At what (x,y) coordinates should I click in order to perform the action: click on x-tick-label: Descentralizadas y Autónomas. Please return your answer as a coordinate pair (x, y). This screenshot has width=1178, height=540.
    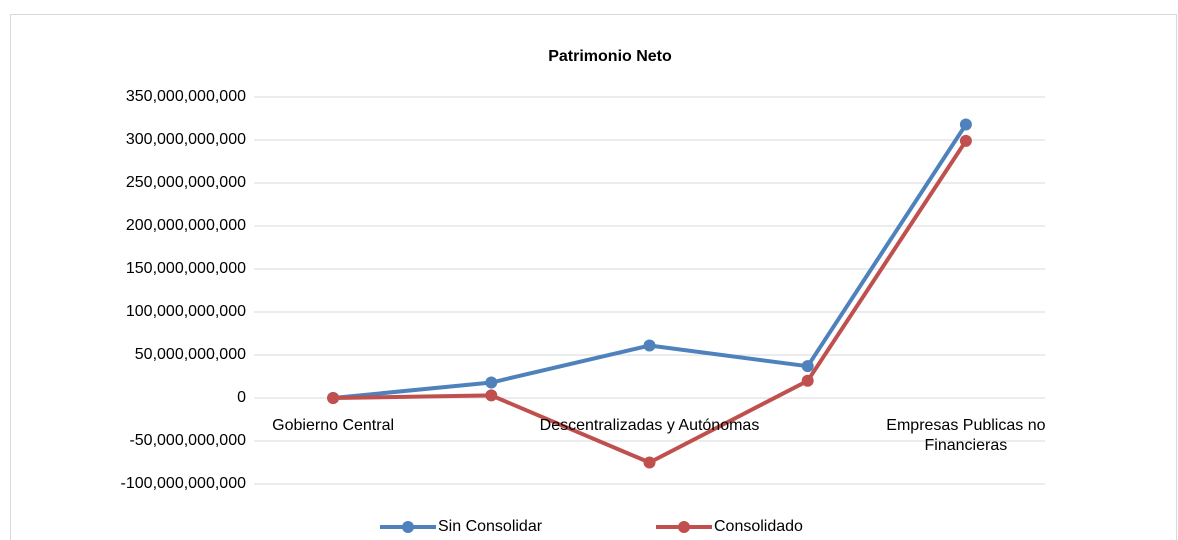
    Looking at the image, I should click on (649, 425).